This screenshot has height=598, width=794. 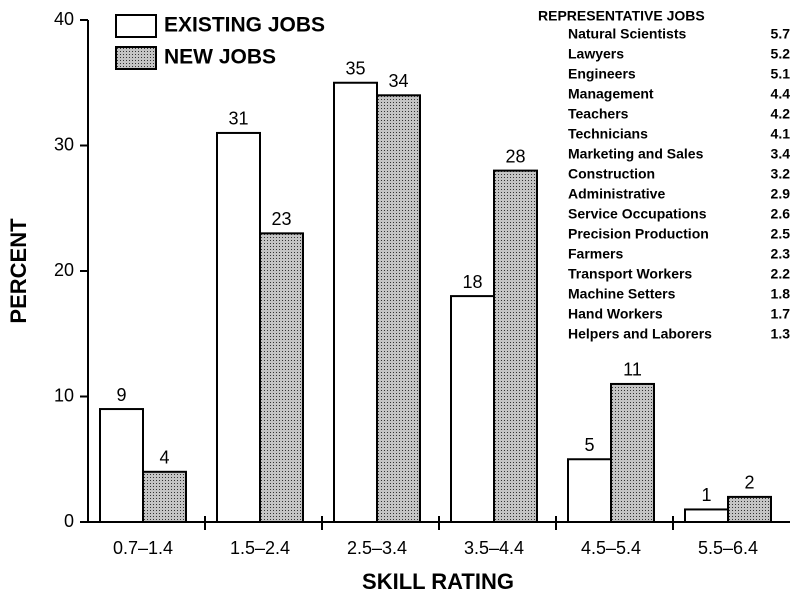 What do you see at coordinates (377, 548) in the screenshot?
I see `x-tick-label: 2.5–3.4` at bounding box center [377, 548].